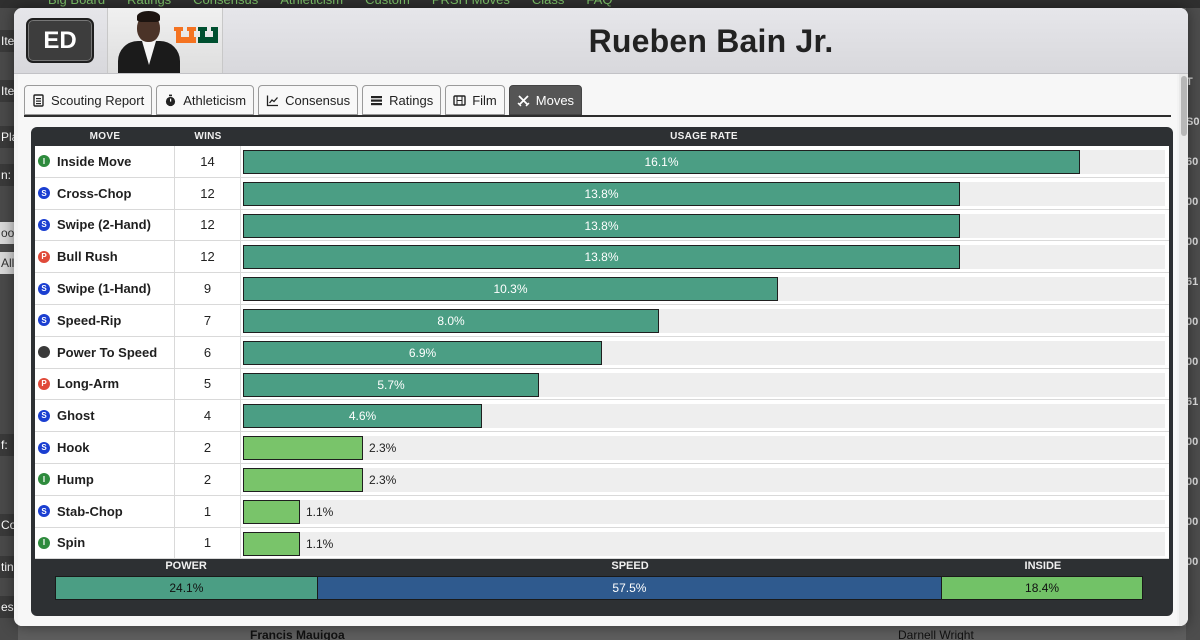 The image size is (1200, 640). What do you see at coordinates (376, 100) in the screenshot?
I see `list-bars-icon` at bounding box center [376, 100].